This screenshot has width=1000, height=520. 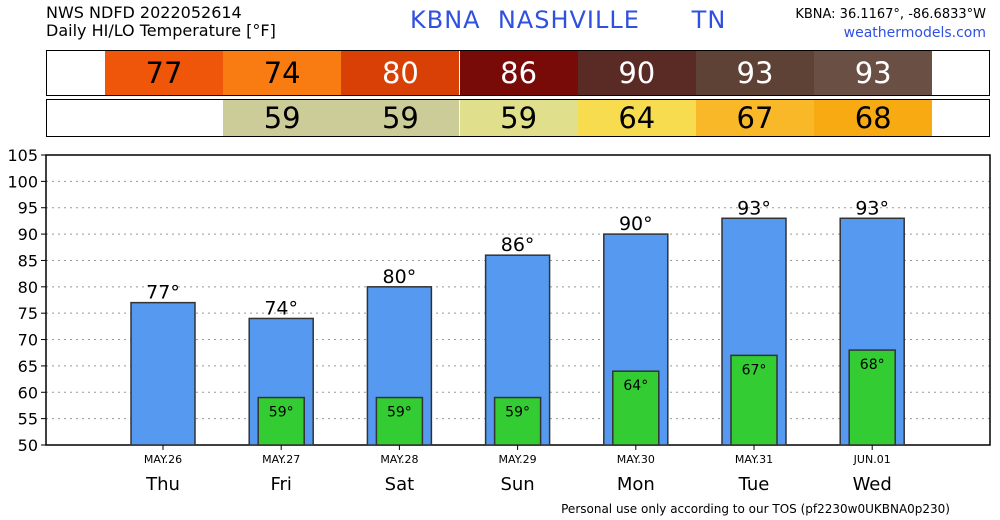 I want to click on y-tick-label: 80, so click(x=28, y=287).